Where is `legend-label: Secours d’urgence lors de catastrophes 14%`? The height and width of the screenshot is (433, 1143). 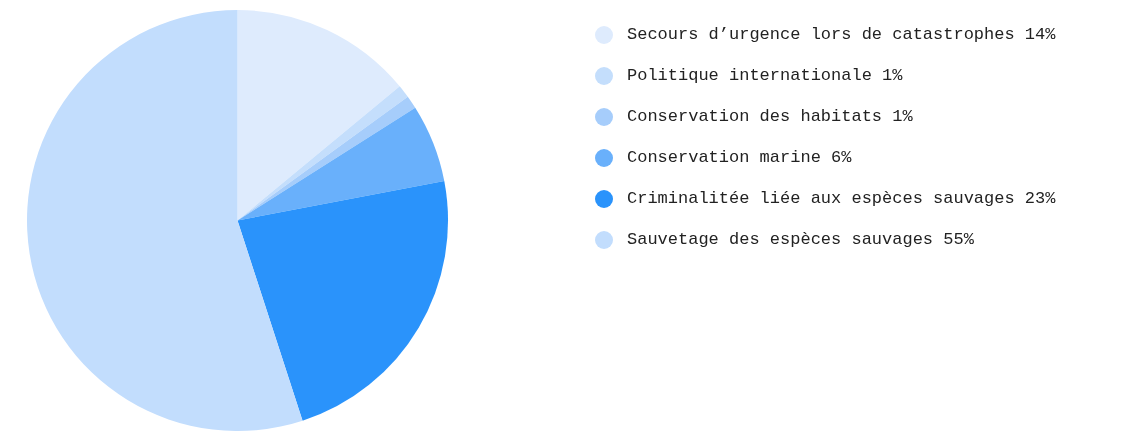
legend-label: Secours d’urgence lors de catastrophes 14% is located at coordinates (841, 34).